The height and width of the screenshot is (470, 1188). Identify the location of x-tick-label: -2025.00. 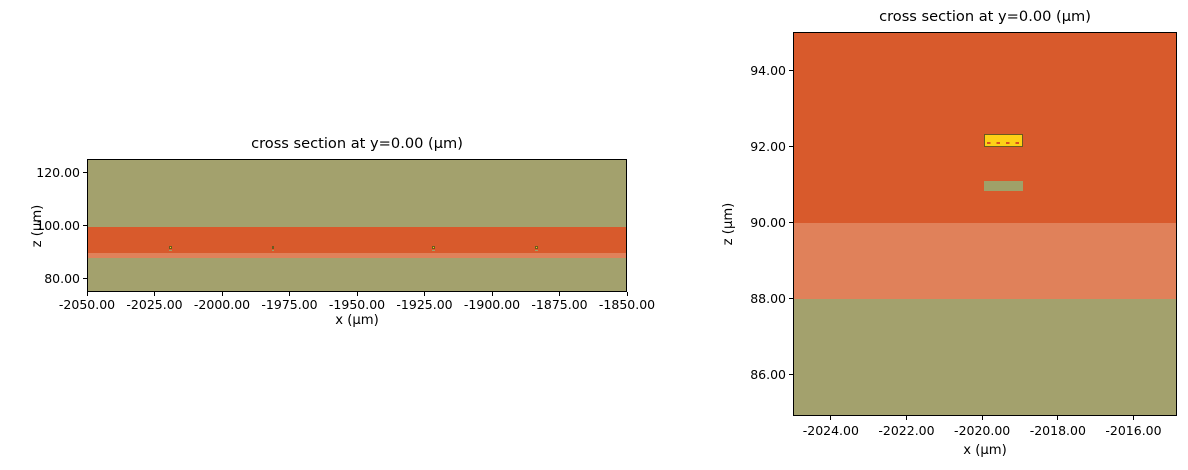
(154, 304).